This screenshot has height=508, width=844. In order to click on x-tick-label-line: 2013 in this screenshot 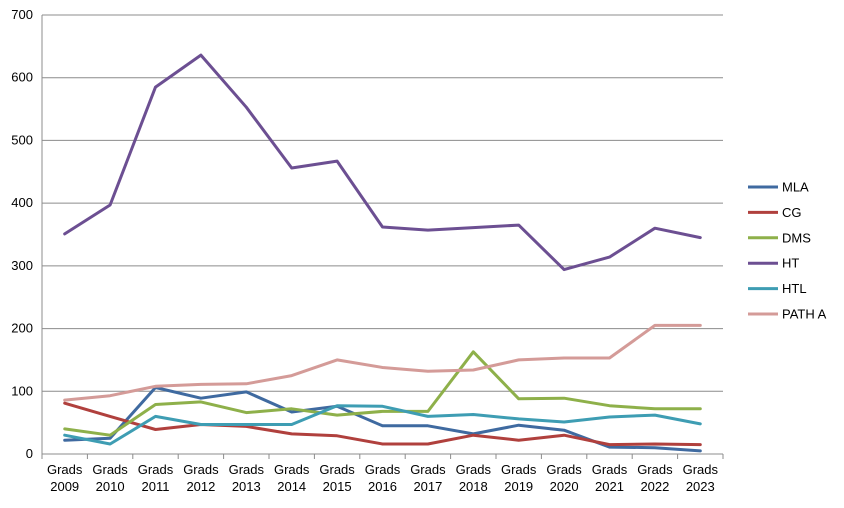, I will do `click(246, 486)`.